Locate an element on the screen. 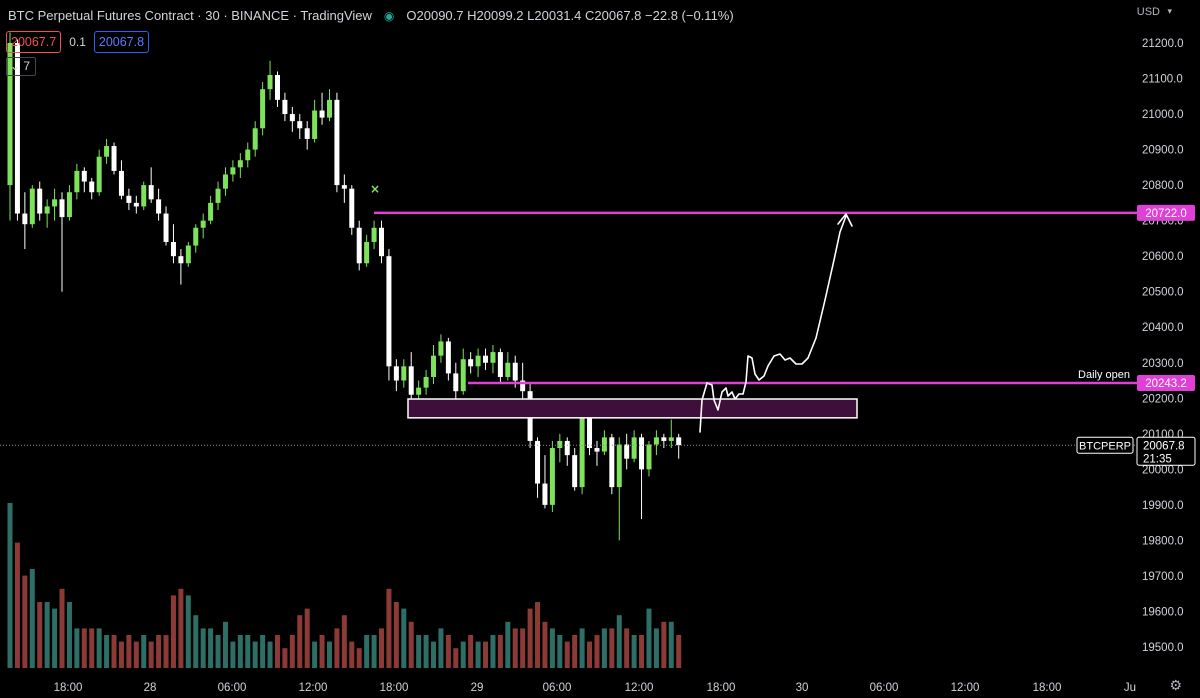  price-tick-label: 19800.0 is located at coordinates (1163, 541).